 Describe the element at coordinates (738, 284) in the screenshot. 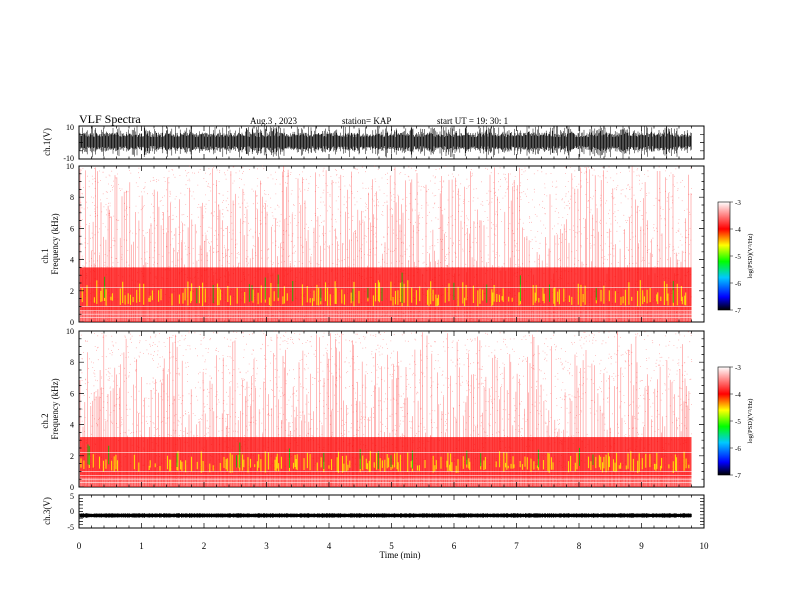

I see `ch1-colorbar-tick: -6` at that location.